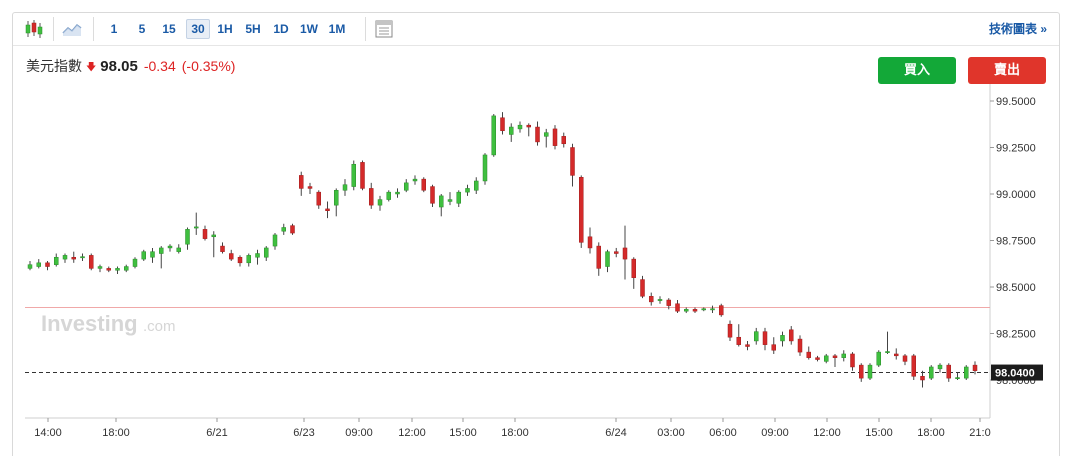  Describe the element at coordinates (536, 29) in the screenshot. I see `chart-toolbar: 1 5 15 30 1H 5H 1D 1W 1M 技術圖表 »` at that location.